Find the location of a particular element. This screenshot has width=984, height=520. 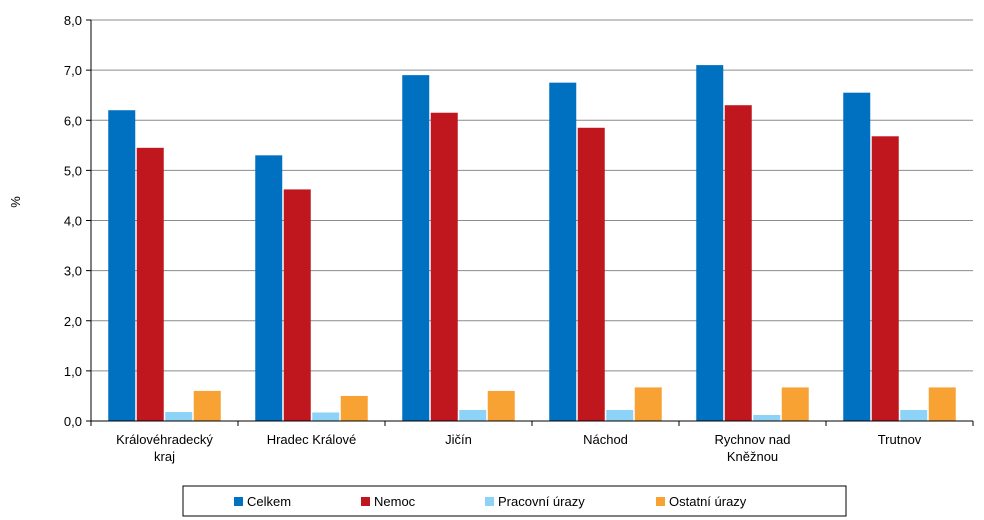

y-tick-label: 7,0 is located at coordinates (73, 70).